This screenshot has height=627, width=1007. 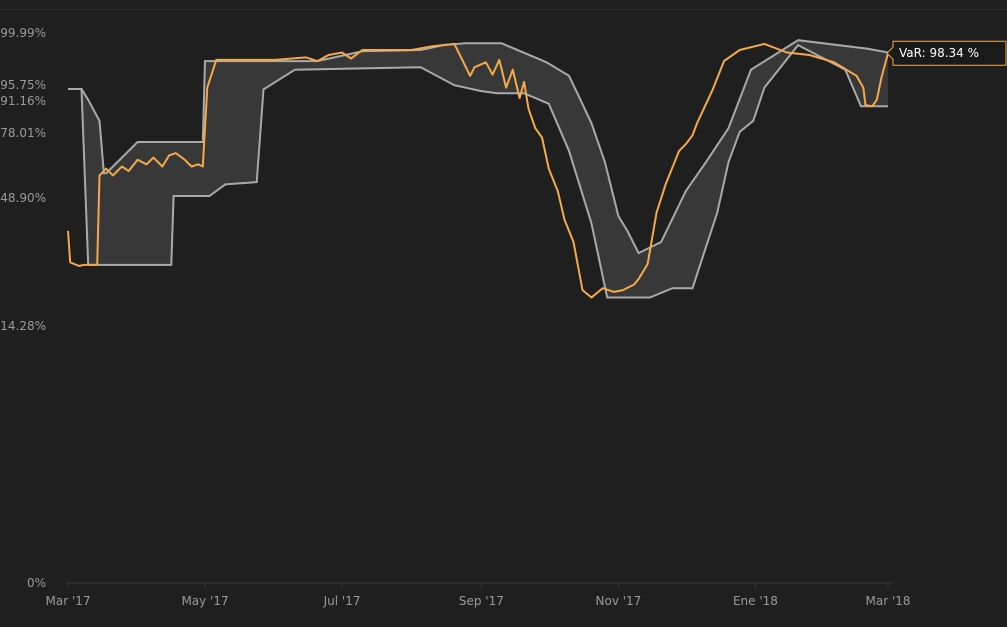 What do you see at coordinates (939, 53) in the screenshot?
I see `tooltip-text: VaR: 98.34 %` at bounding box center [939, 53].